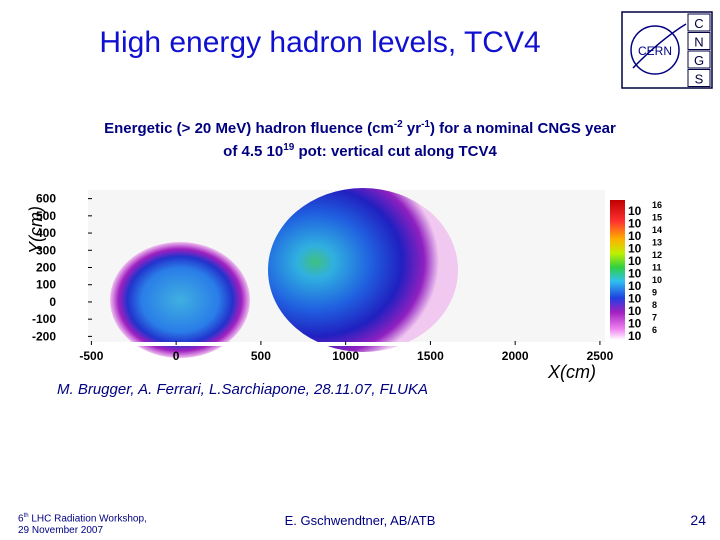 The height and width of the screenshot is (540, 720). I want to click on footer-text: LHC Radiation Workshop,, so click(87, 519).